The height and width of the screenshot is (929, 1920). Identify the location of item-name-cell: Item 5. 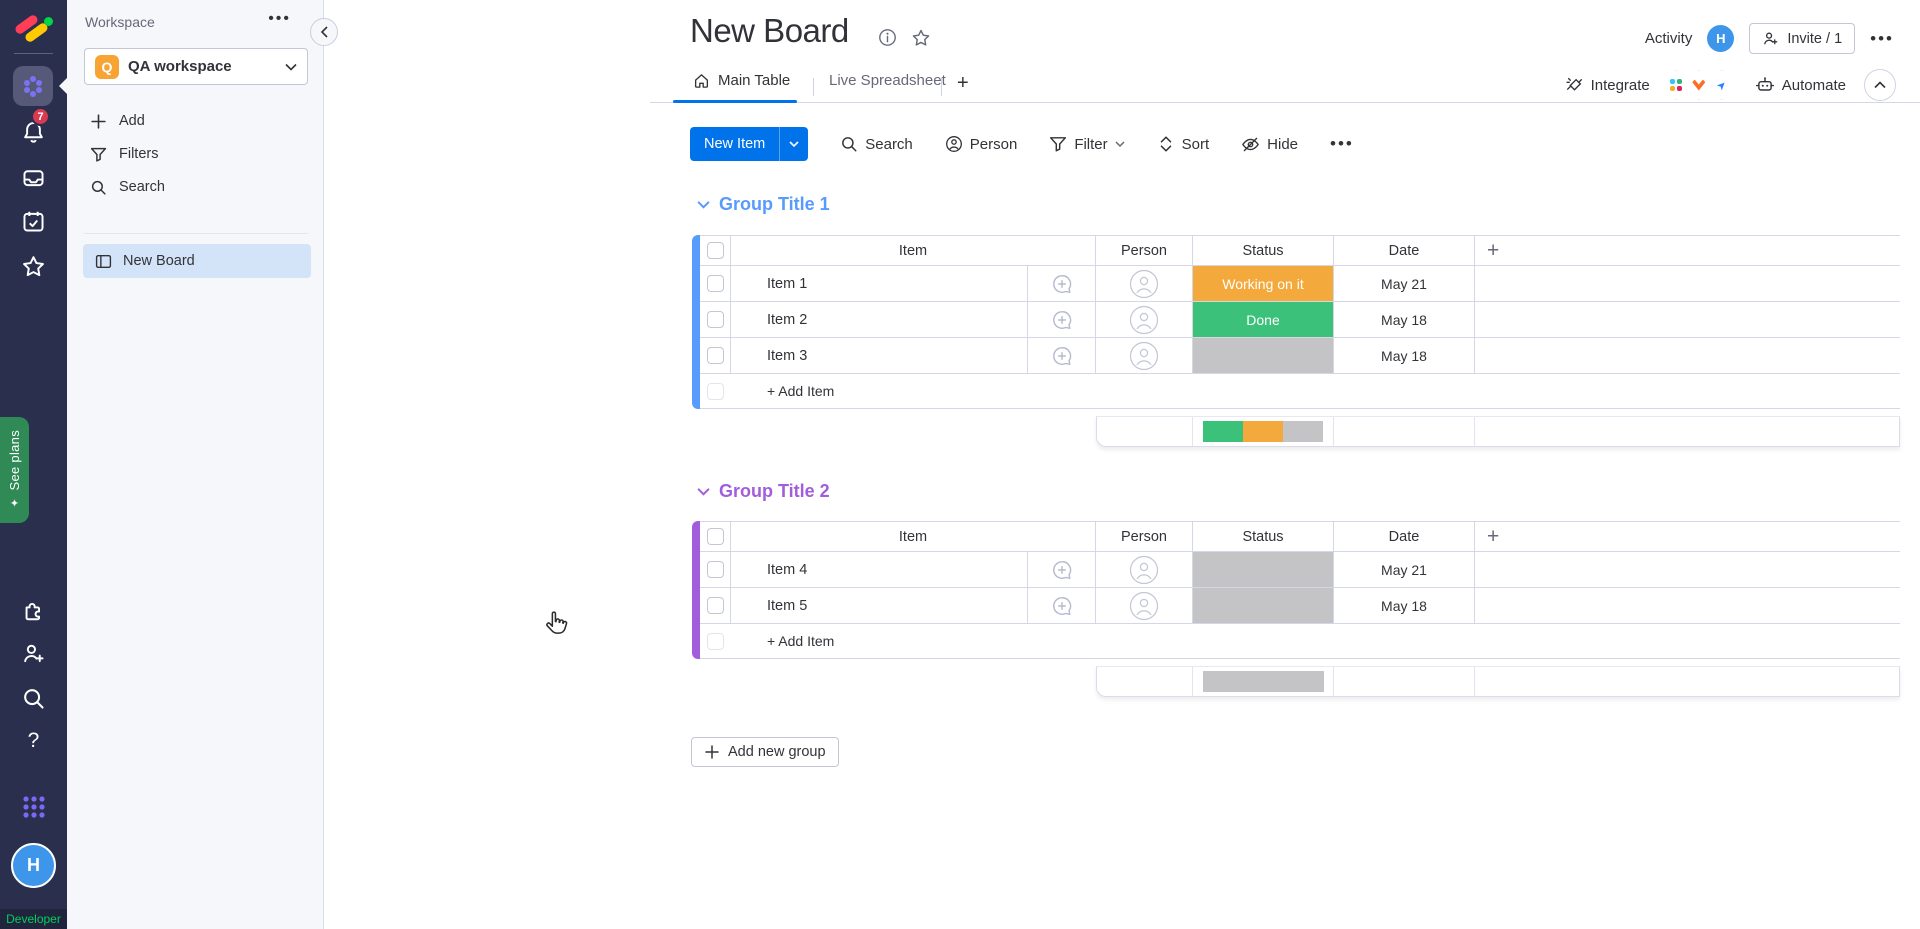
(879, 605).